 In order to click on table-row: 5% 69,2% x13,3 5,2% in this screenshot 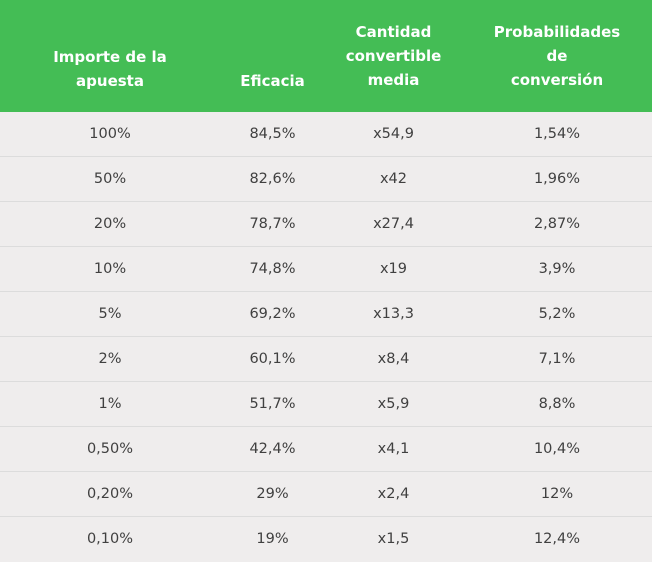, I will do `click(326, 314)`.